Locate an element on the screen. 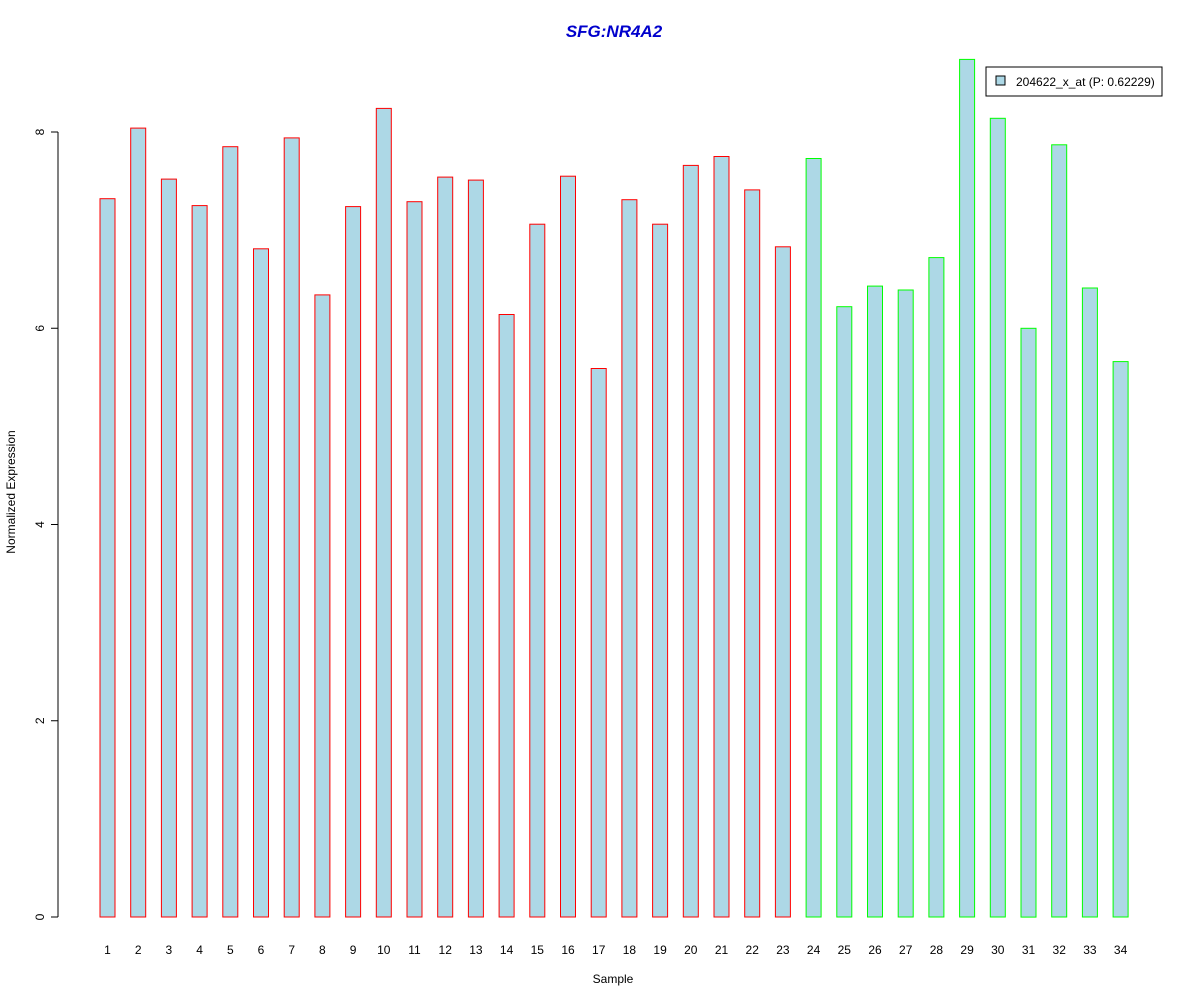  legend-label: 204622_x_at (P: 0.62229) is located at coordinates (1085, 82).